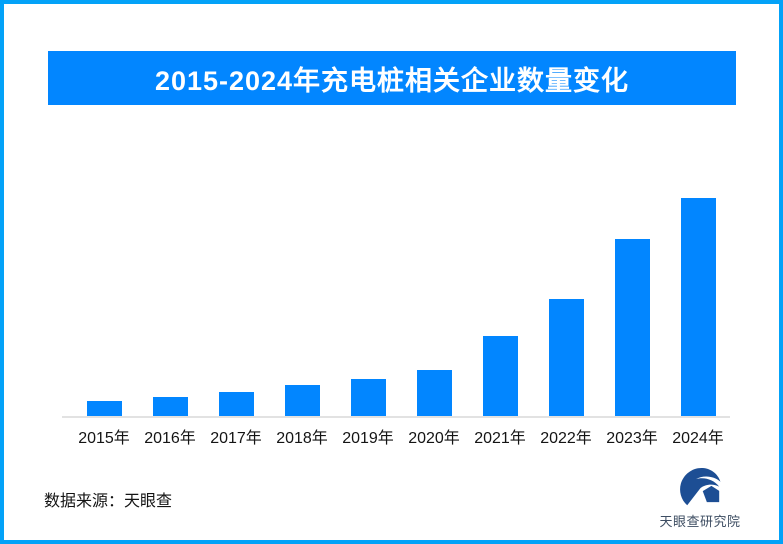 This screenshot has height=544, width=783. What do you see at coordinates (170, 438) in the screenshot?
I see `x-axis-label-2016年: 2016年` at bounding box center [170, 438].